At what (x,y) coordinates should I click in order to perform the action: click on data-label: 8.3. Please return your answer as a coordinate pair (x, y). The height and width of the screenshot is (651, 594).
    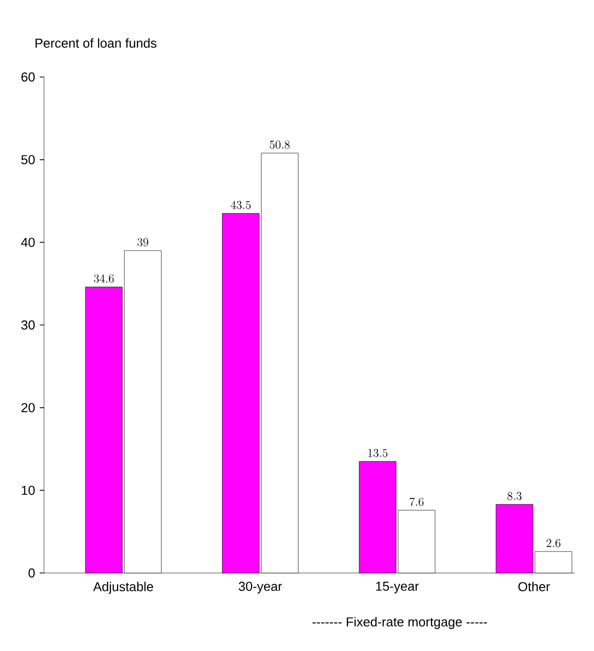
    Looking at the image, I should click on (514, 496).